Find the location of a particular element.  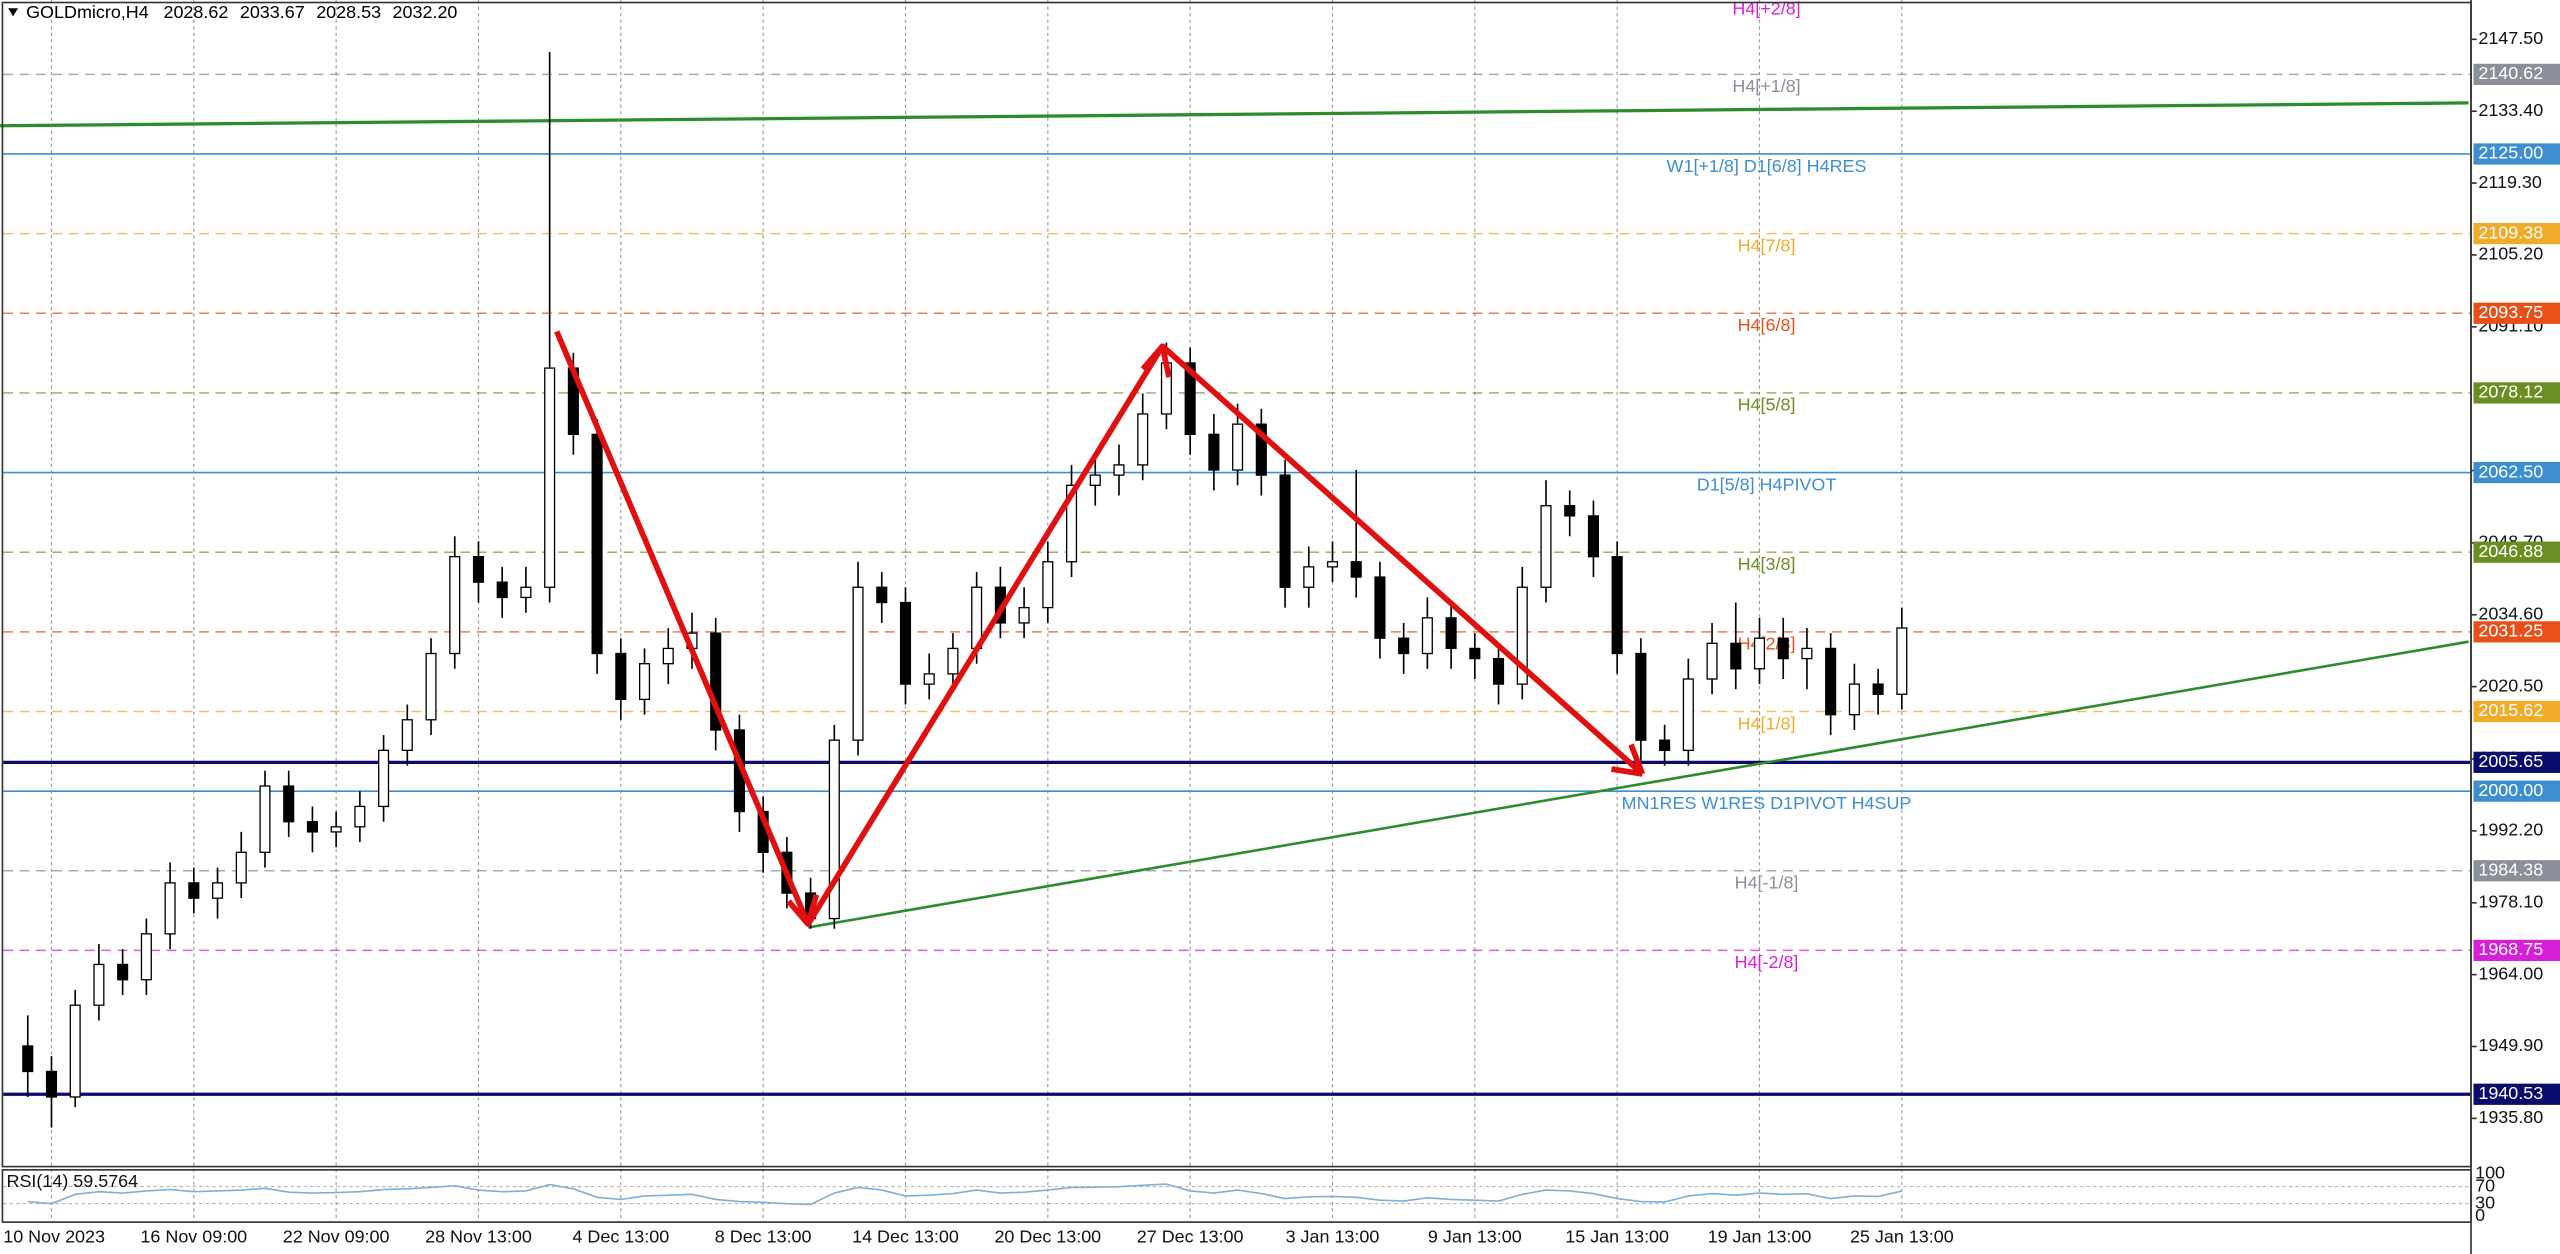

symbol: GOLDmicro,H4 is located at coordinates (87, 12).